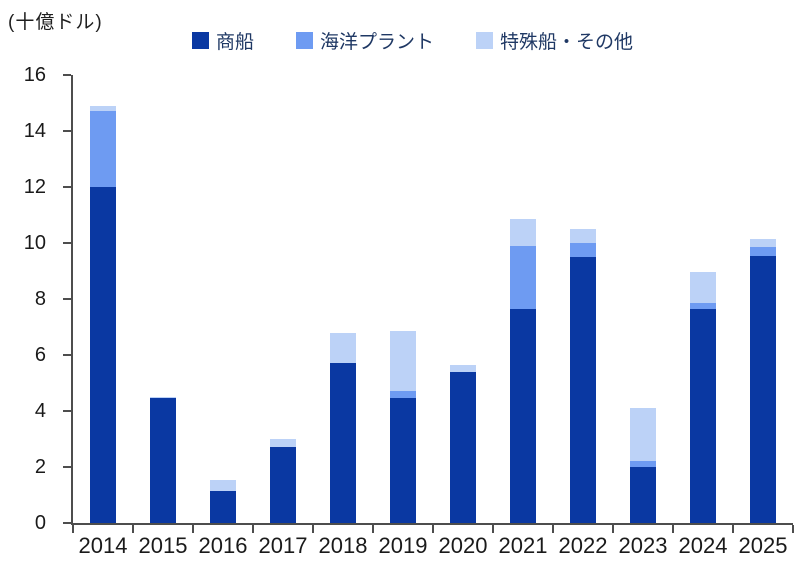 Image resolution: width=800 pixels, height=570 pixels. I want to click on y-tick-label: 16, so click(34, 75).